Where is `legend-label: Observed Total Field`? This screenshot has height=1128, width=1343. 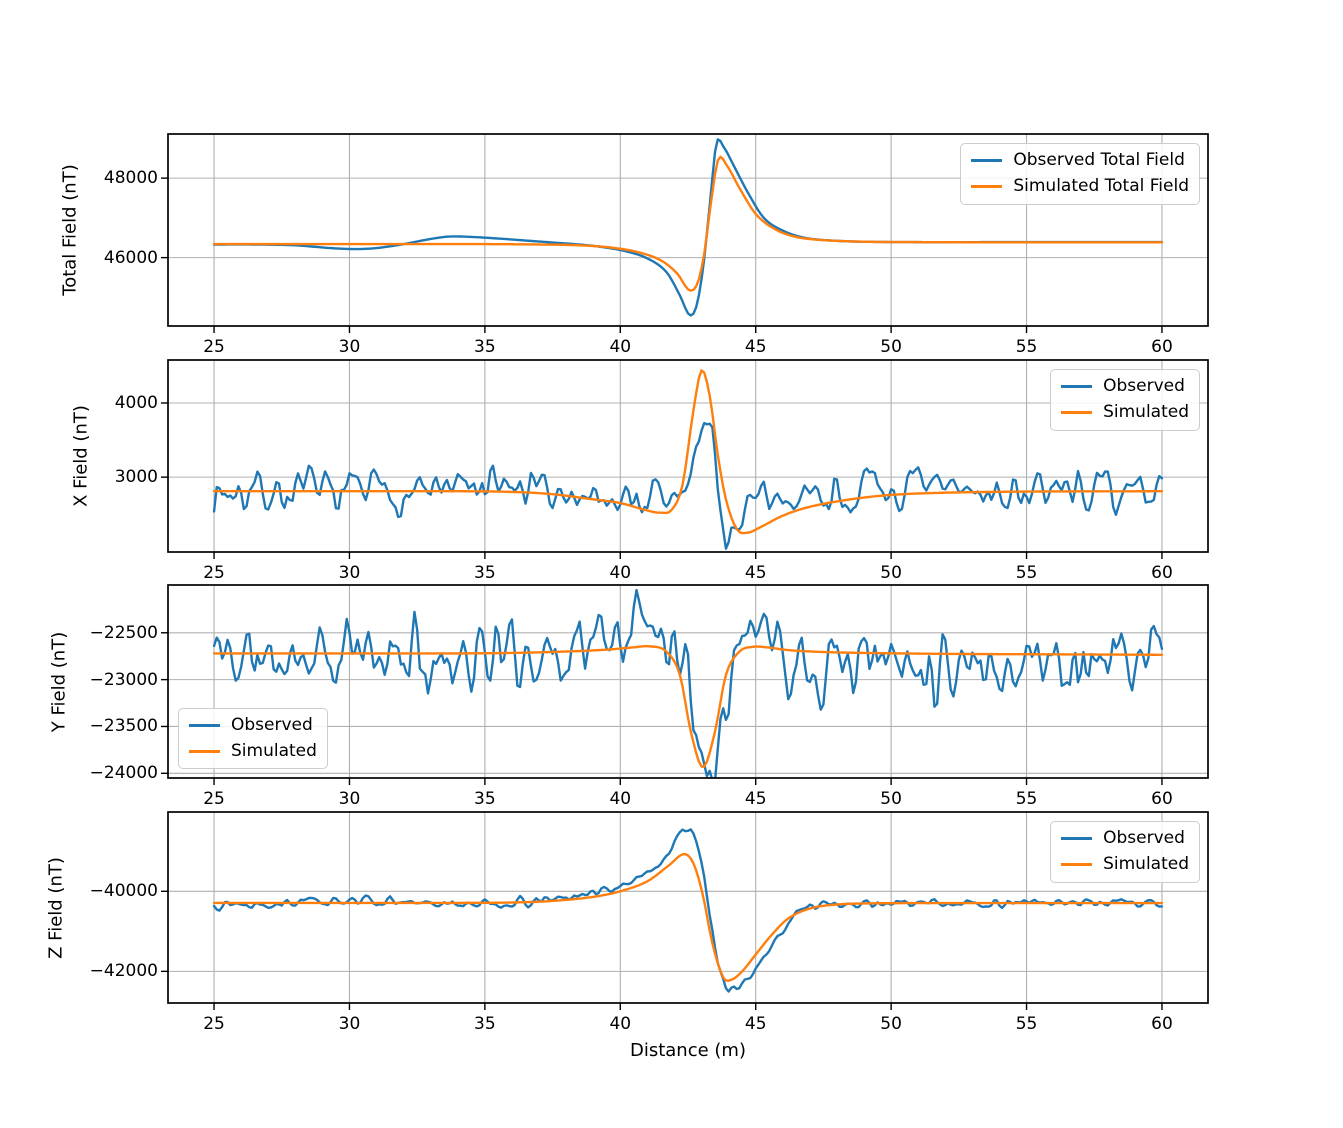
legend-label: Observed Total Field is located at coordinates (1099, 160).